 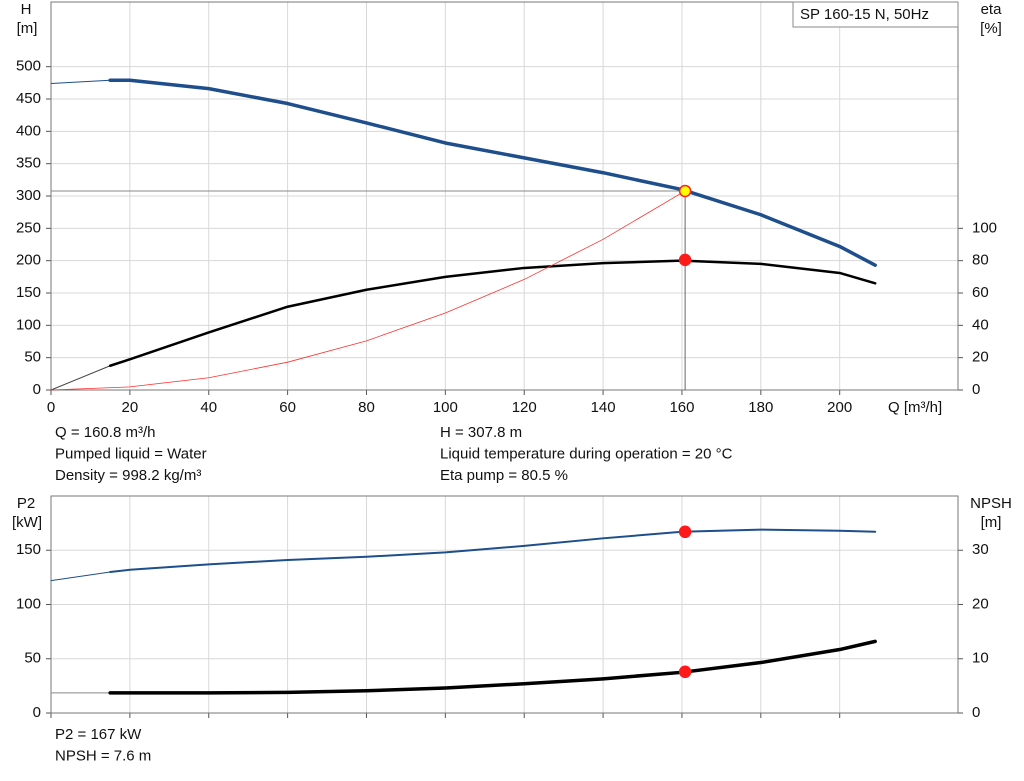 What do you see at coordinates (984, 227) in the screenshot?
I see `y2-tick-label: 100` at bounding box center [984, 227].